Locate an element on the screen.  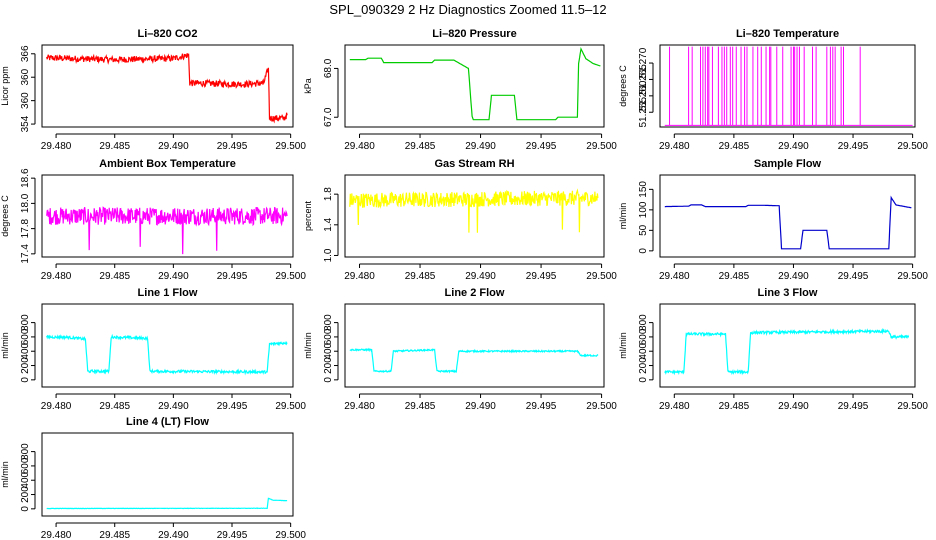
y-tick-label: 68.0 is located at coordinates (328, 68).